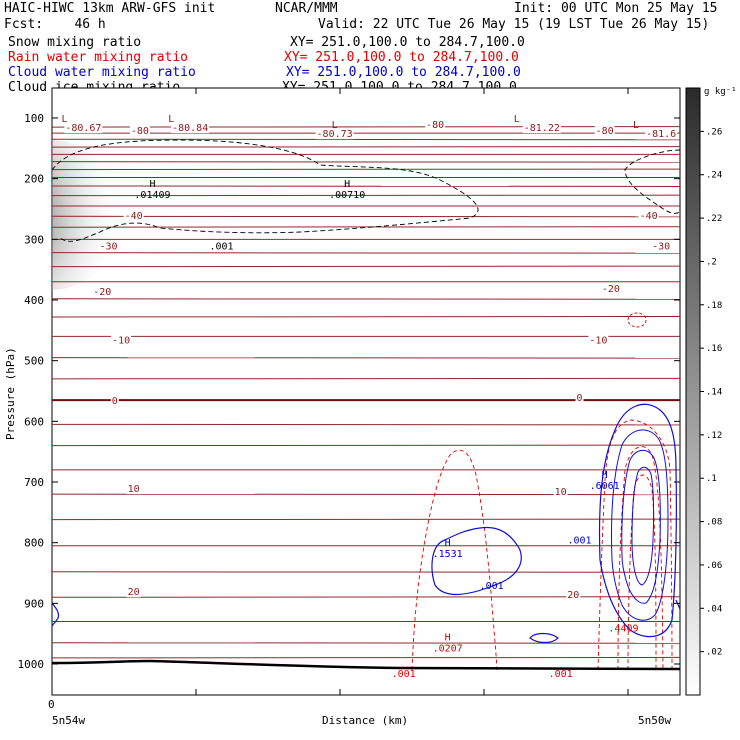 Image resolution: width=740 pixels, height=740 pixels. Describe the element at coordinates (714, 436) in the screenshot. I see `colorbar-tick-label: .12` at that location.